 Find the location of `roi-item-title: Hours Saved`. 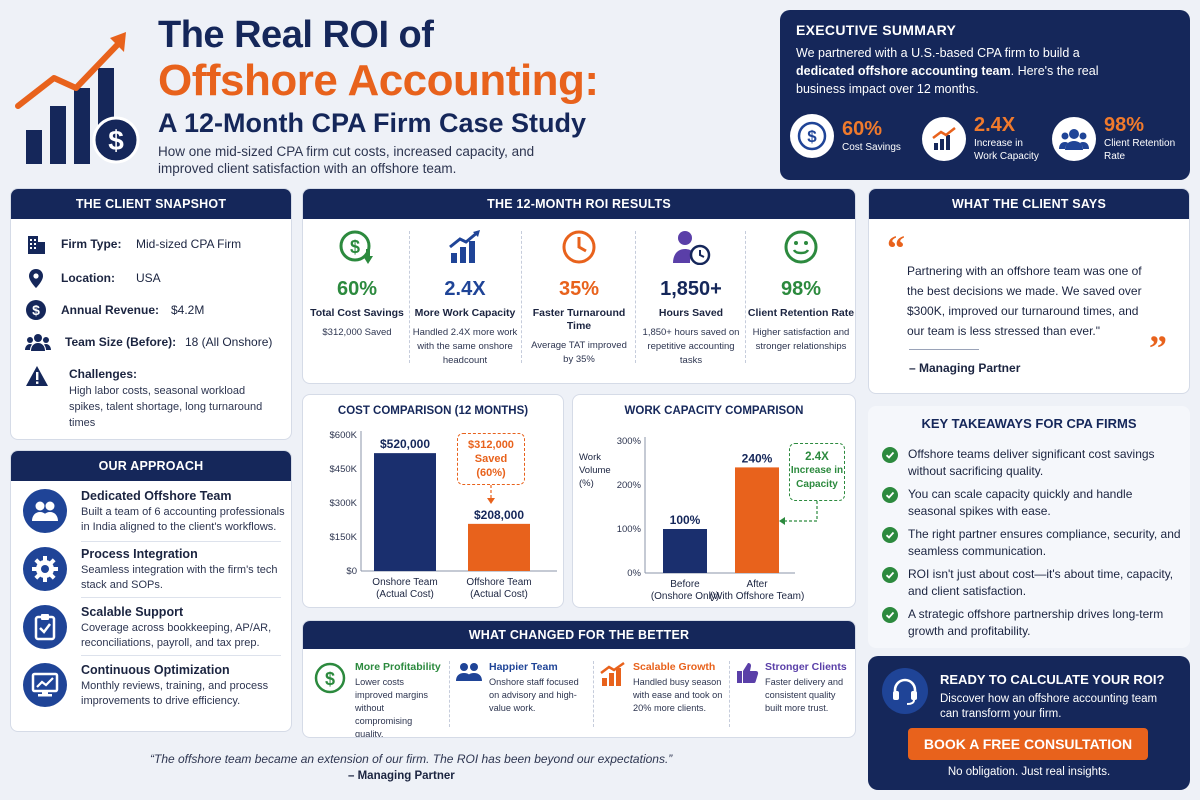

roi-item-title: Hours Saved is located at coordinates (691, 313).